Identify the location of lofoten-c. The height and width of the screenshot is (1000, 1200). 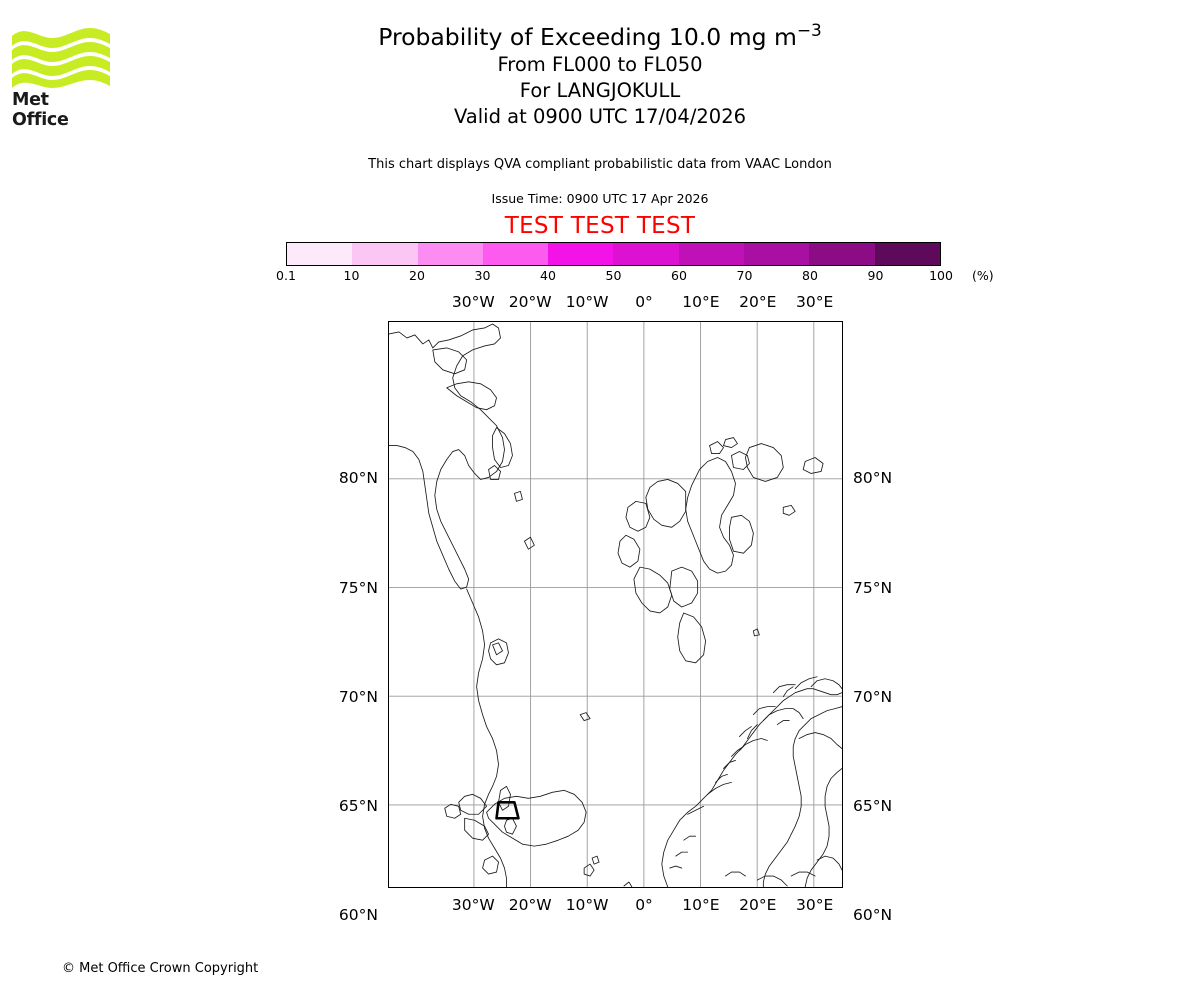
(721, 778).